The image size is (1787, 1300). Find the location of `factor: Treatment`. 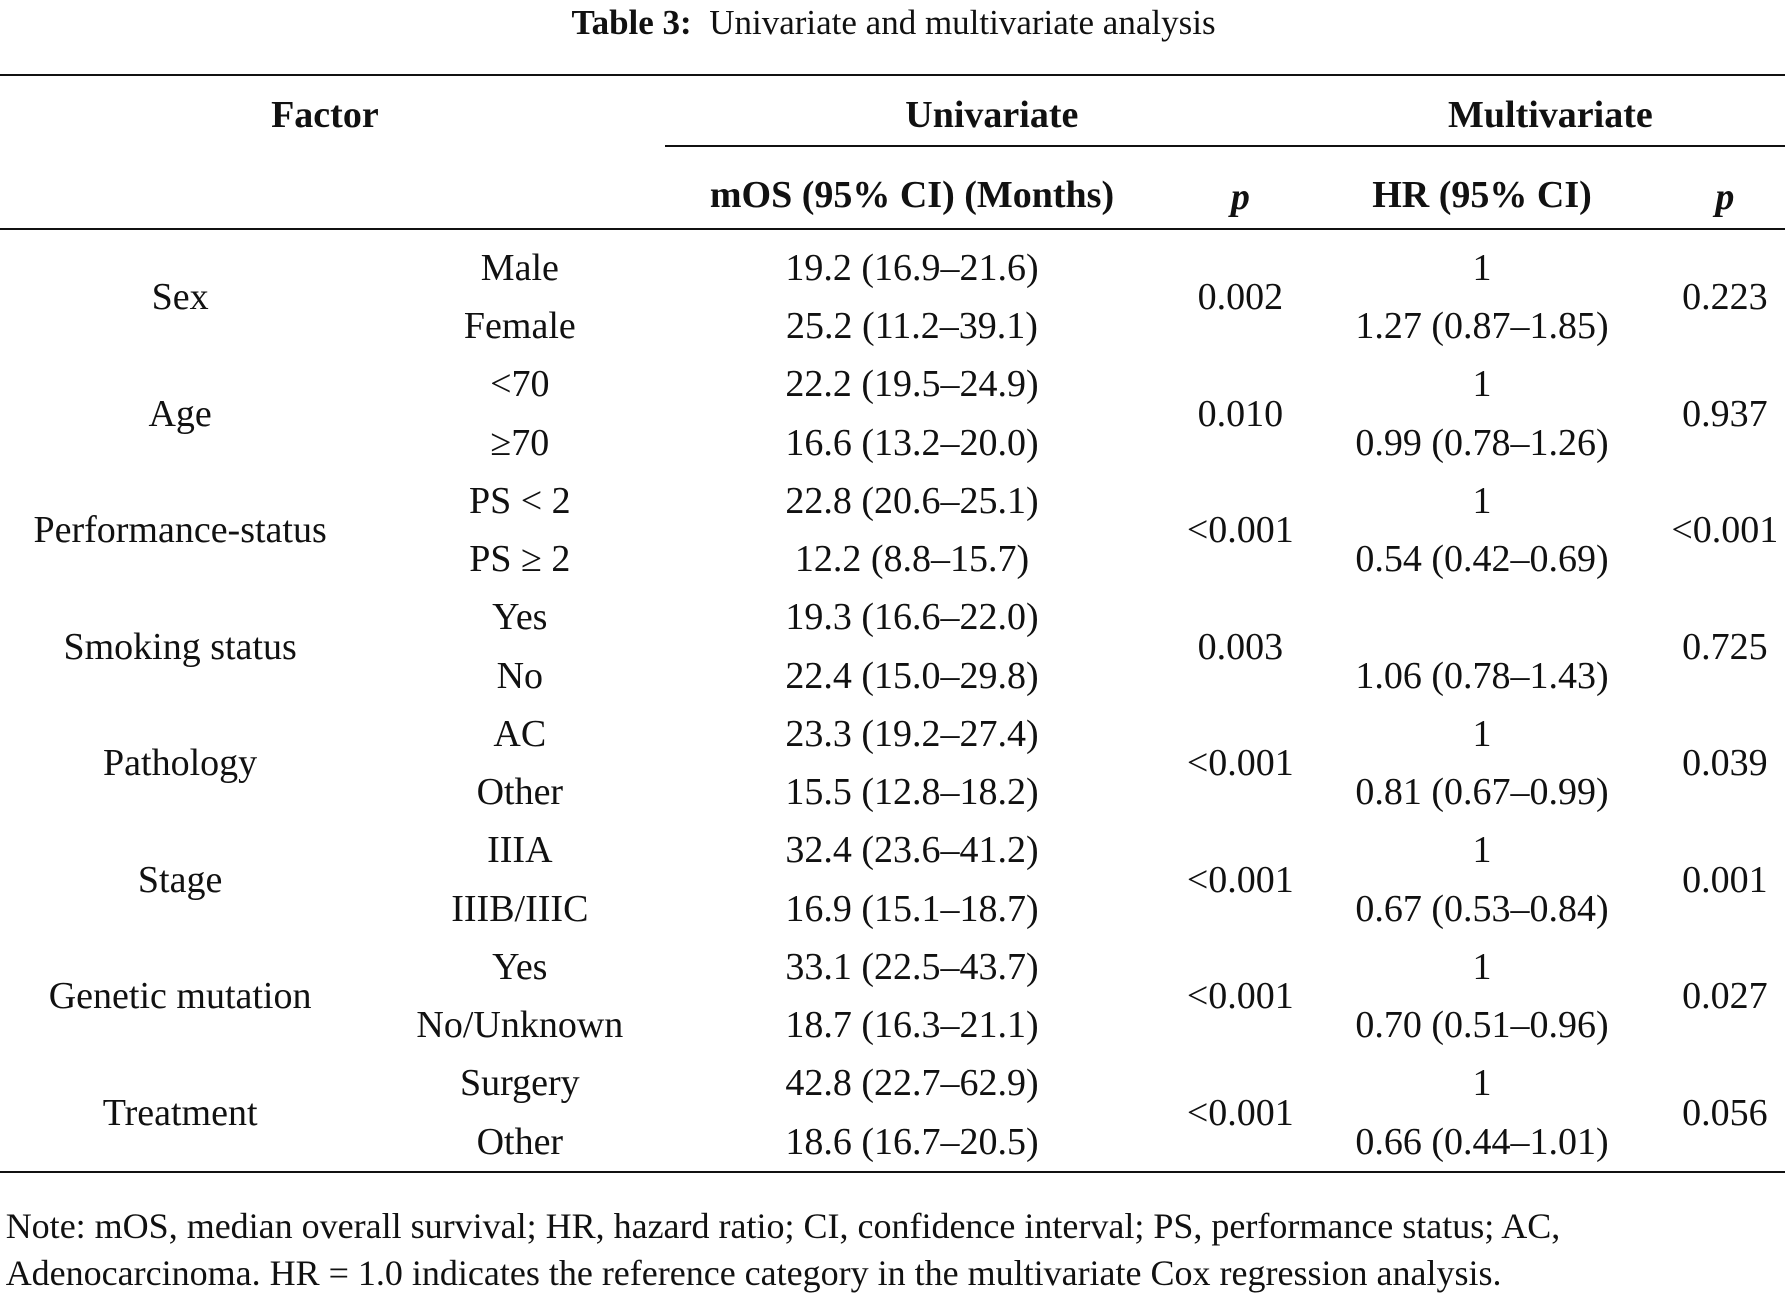

factor: Treatment is located at coordinates (180, 1112).